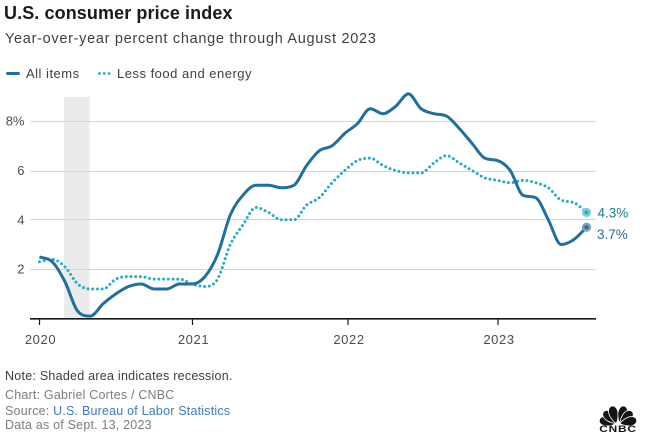  What do you see at coordinates (15, 121) in the screenshot?
I see `svg-text: 8%` at bounding box center [15, 121].